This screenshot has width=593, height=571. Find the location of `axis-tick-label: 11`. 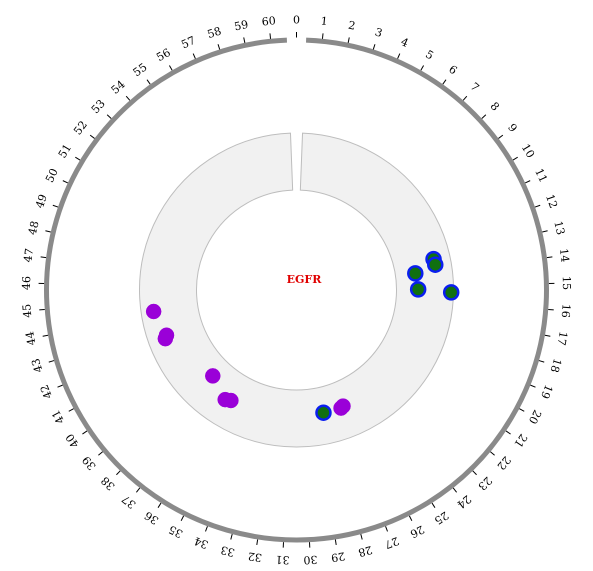

axis-tick-label: 11 is located at coordinates (541, 175).